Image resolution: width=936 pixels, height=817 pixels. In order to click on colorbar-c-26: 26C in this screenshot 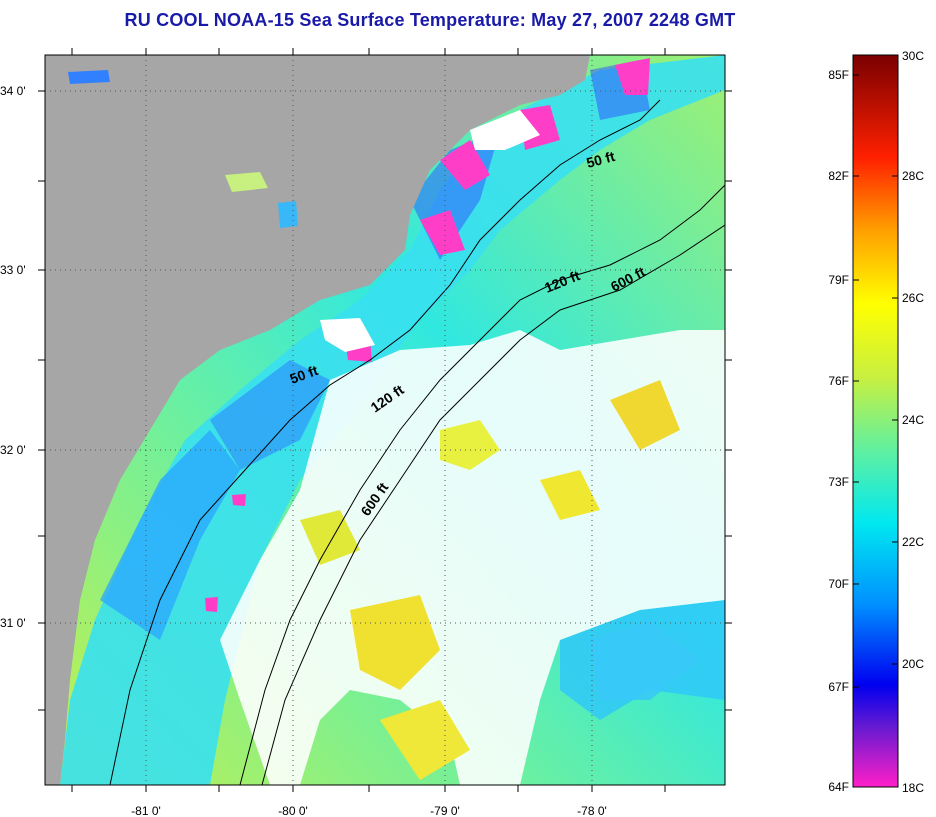, I will do `click(913, 298)`.